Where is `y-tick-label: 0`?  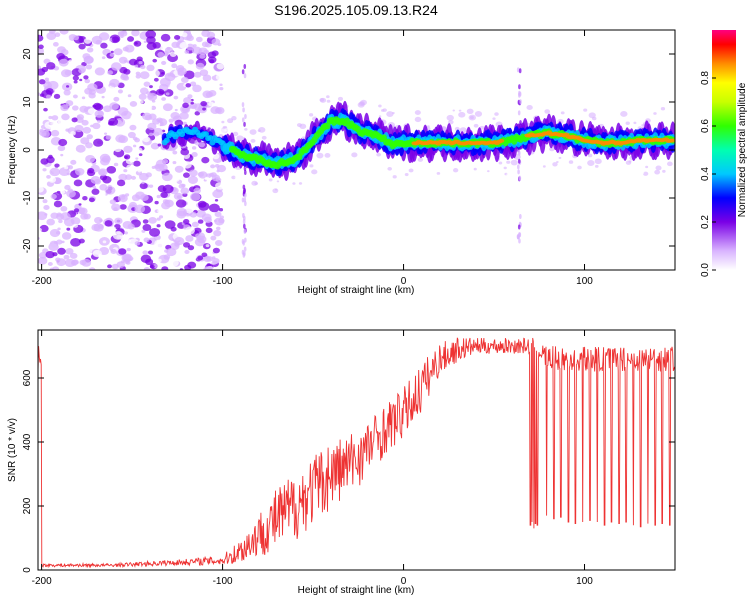
y-tick-label: 0 is located at coordinates (27, 570).